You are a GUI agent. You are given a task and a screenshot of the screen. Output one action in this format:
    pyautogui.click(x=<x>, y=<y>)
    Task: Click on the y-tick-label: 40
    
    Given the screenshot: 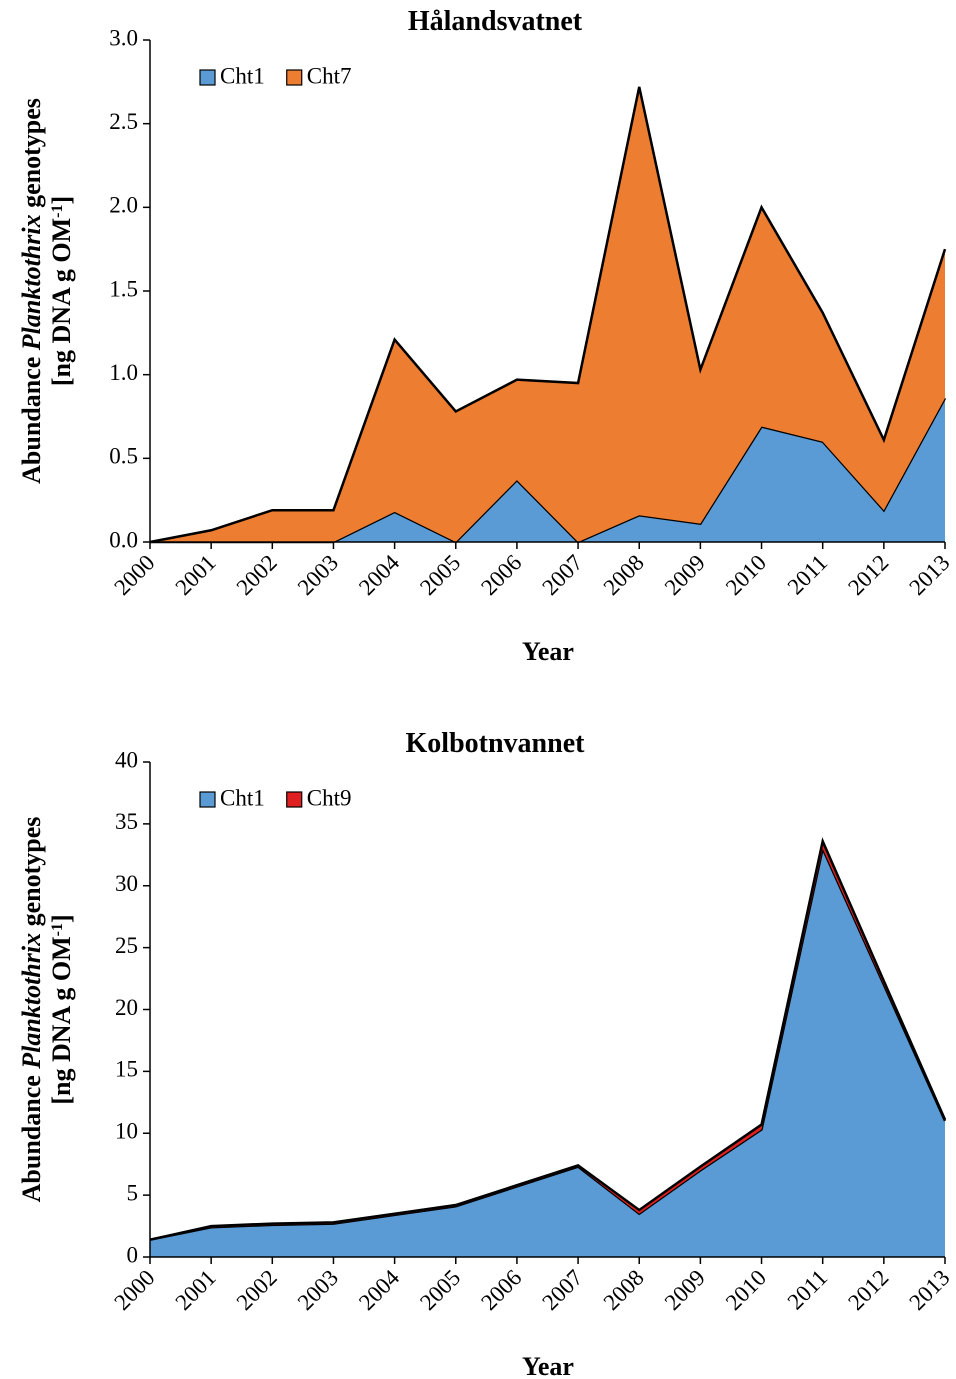 What is the action you would take?
    pyautogui.click(x=126, y=759)
    